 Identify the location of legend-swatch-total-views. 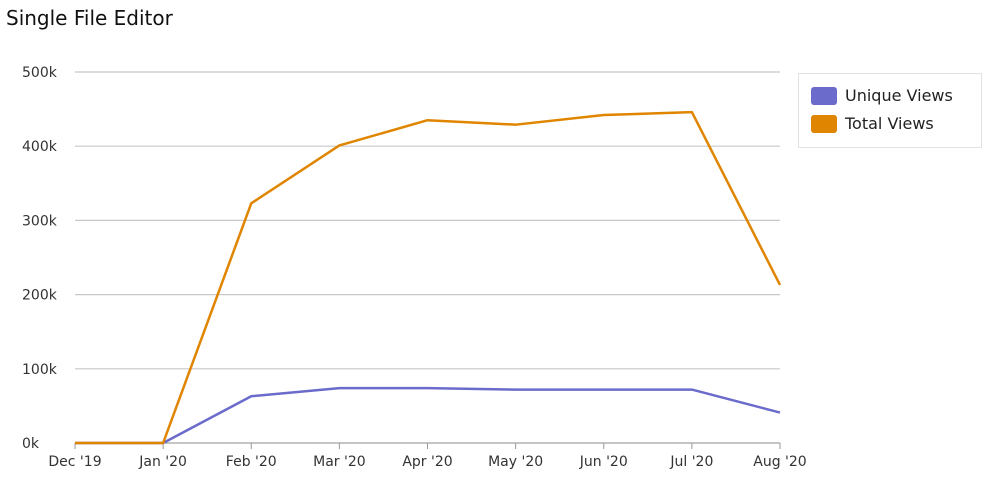
(824, 123).